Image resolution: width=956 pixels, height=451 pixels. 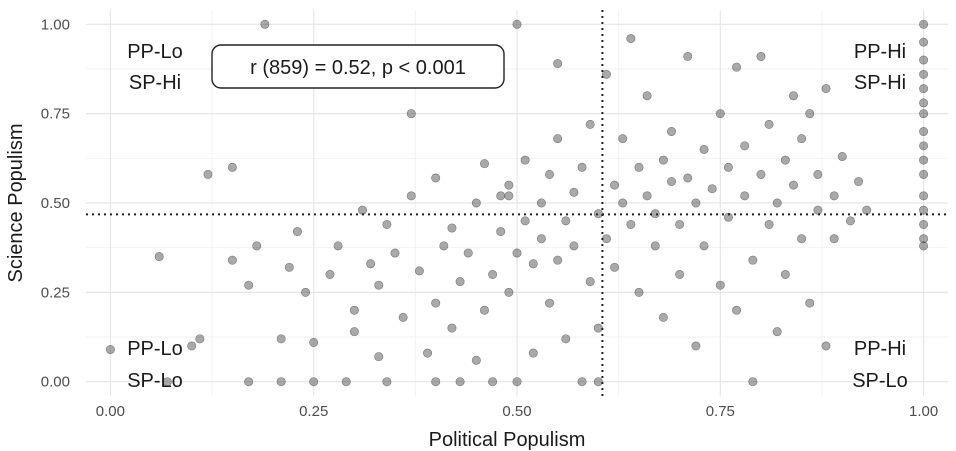 What do you see at coordinates (880, 349) in the screenshot?
I see `quadrant-label-bottom-right-line-1: PP-Hi` at bounding box center [880, 349].